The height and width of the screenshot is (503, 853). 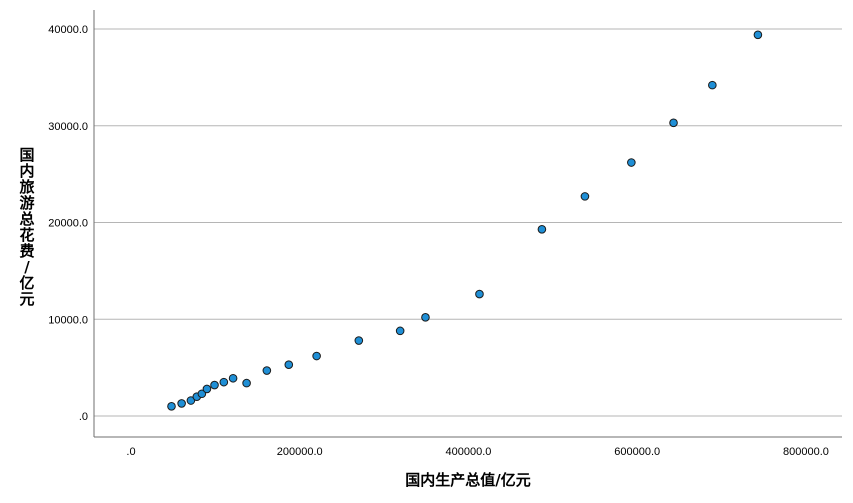 What do you see at coordinates (26, 155) in the screenshot?
I see `y-axis-title-char: 国` at bounding box center [26, 155].